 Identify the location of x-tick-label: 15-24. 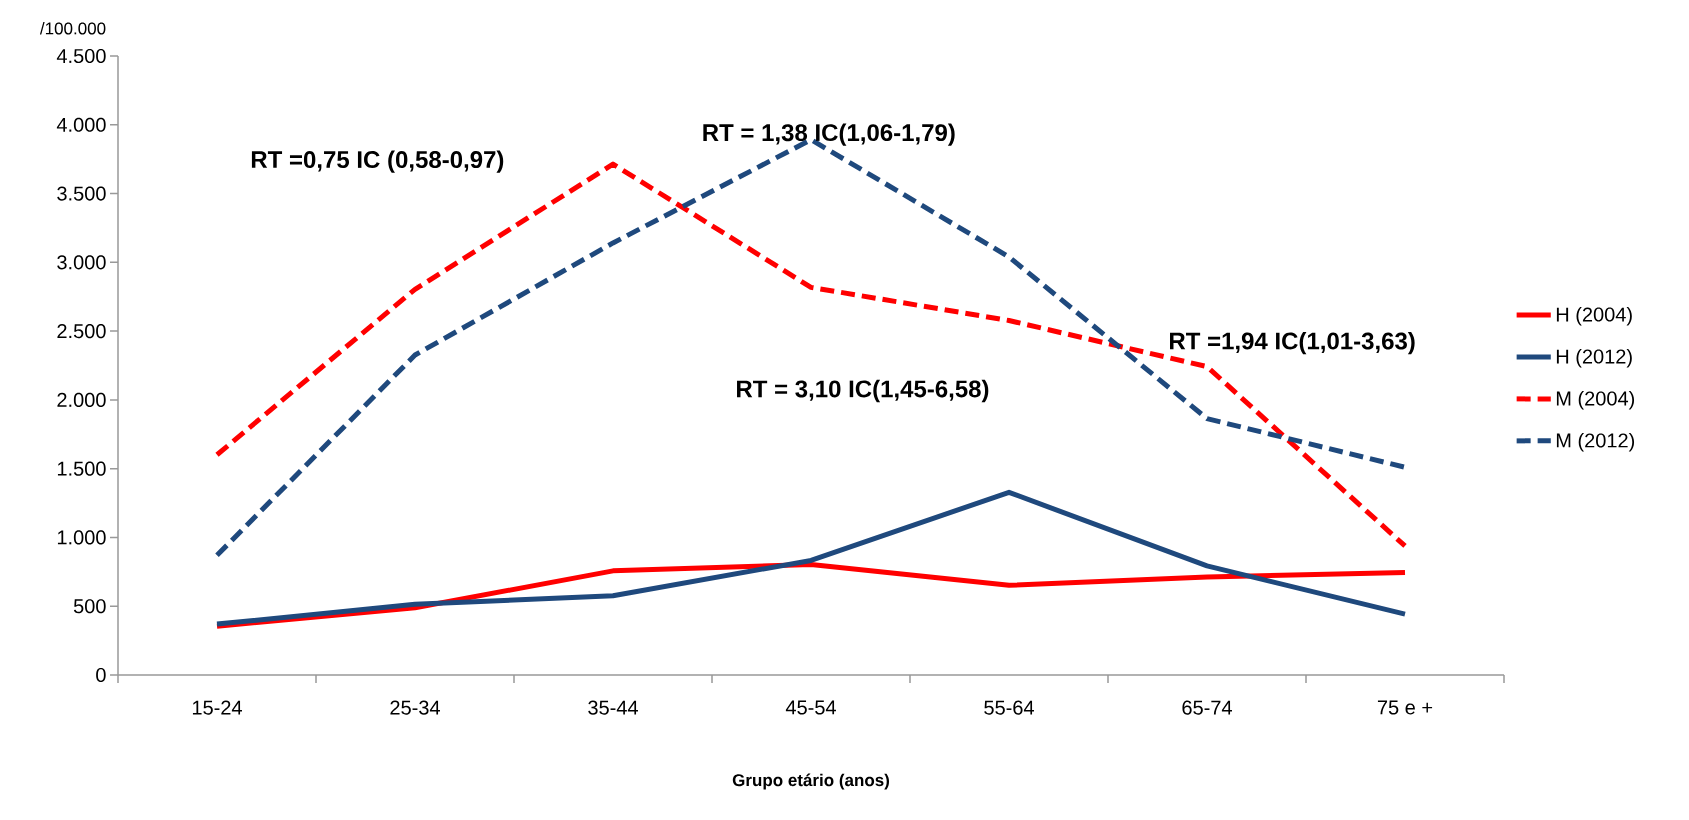
(217, 707).